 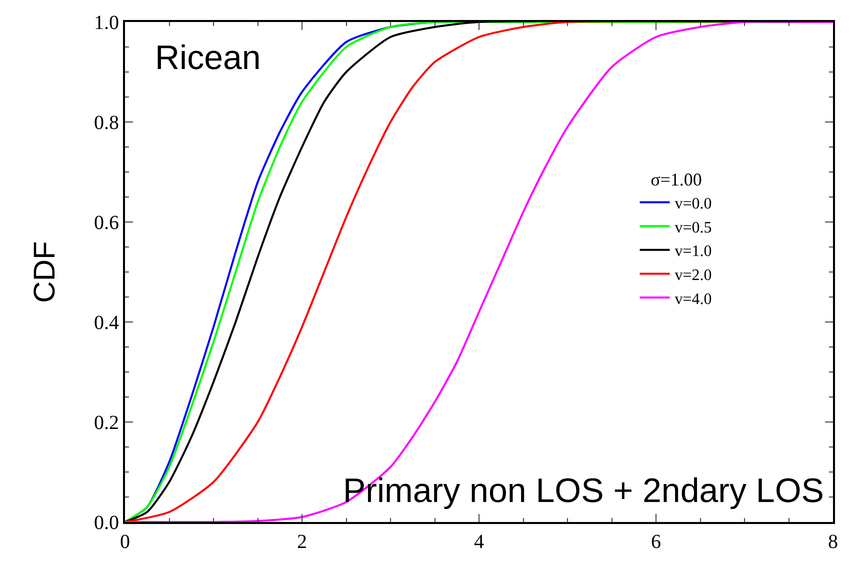 I want to click on x-tick-label: 6, so click(x=656, y=542).